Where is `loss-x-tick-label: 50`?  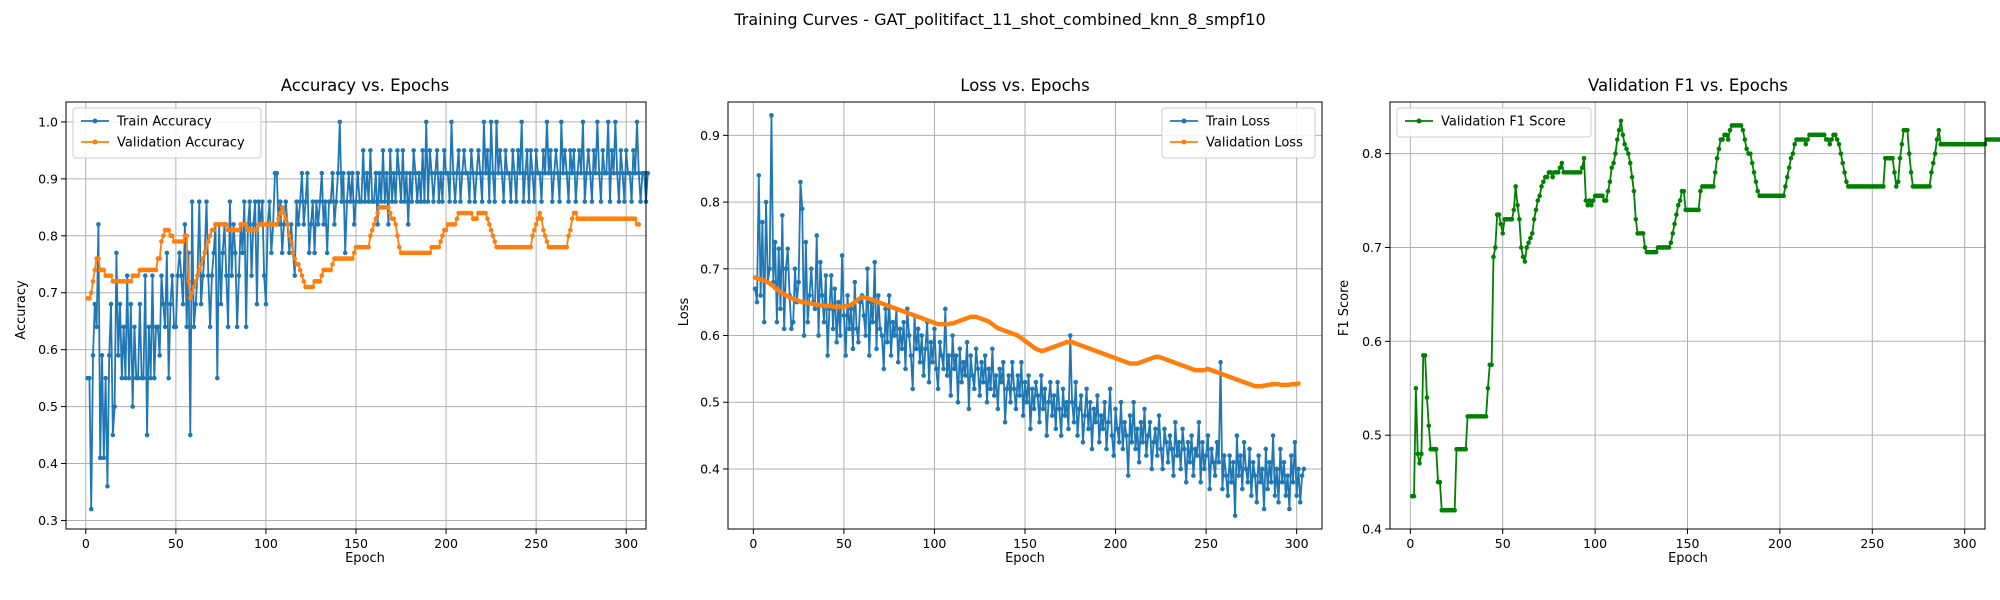 loss-x-tick-label: 50 is located at coordinates (844, 543).